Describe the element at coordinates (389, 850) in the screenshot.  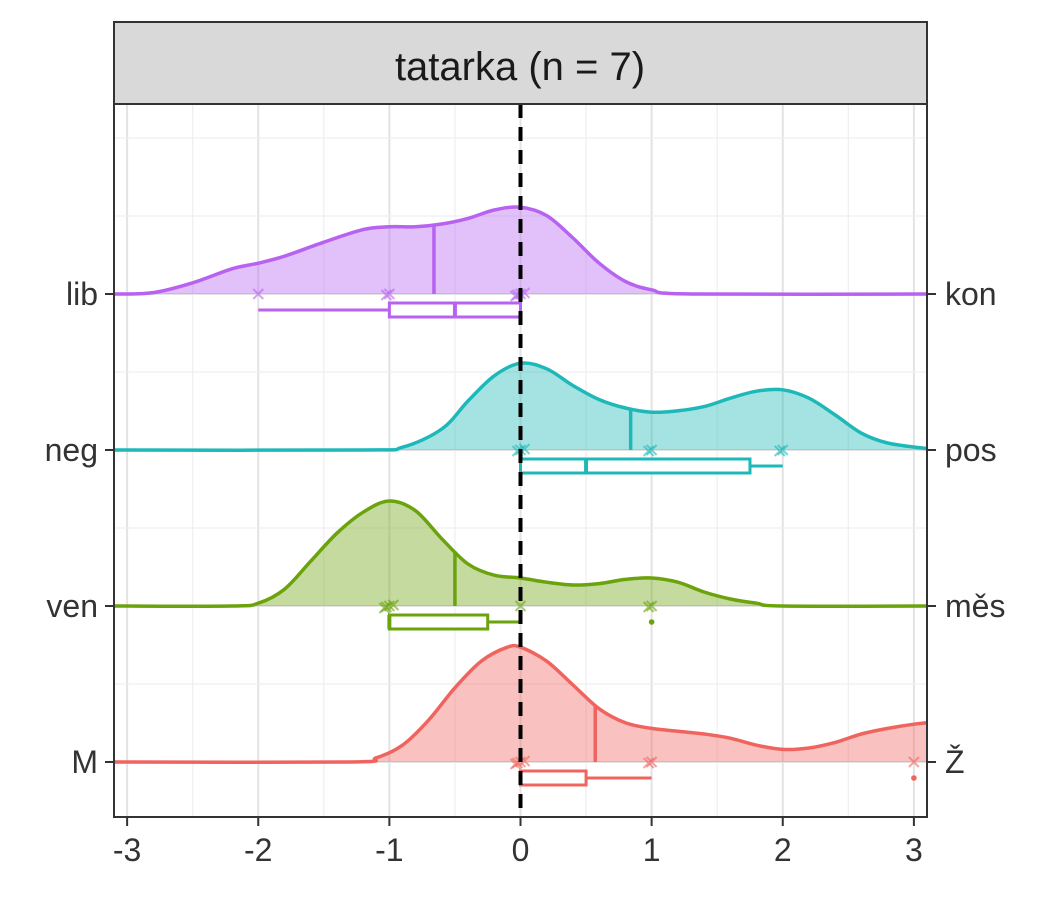
I see `x-tick-label: -1` at that location.